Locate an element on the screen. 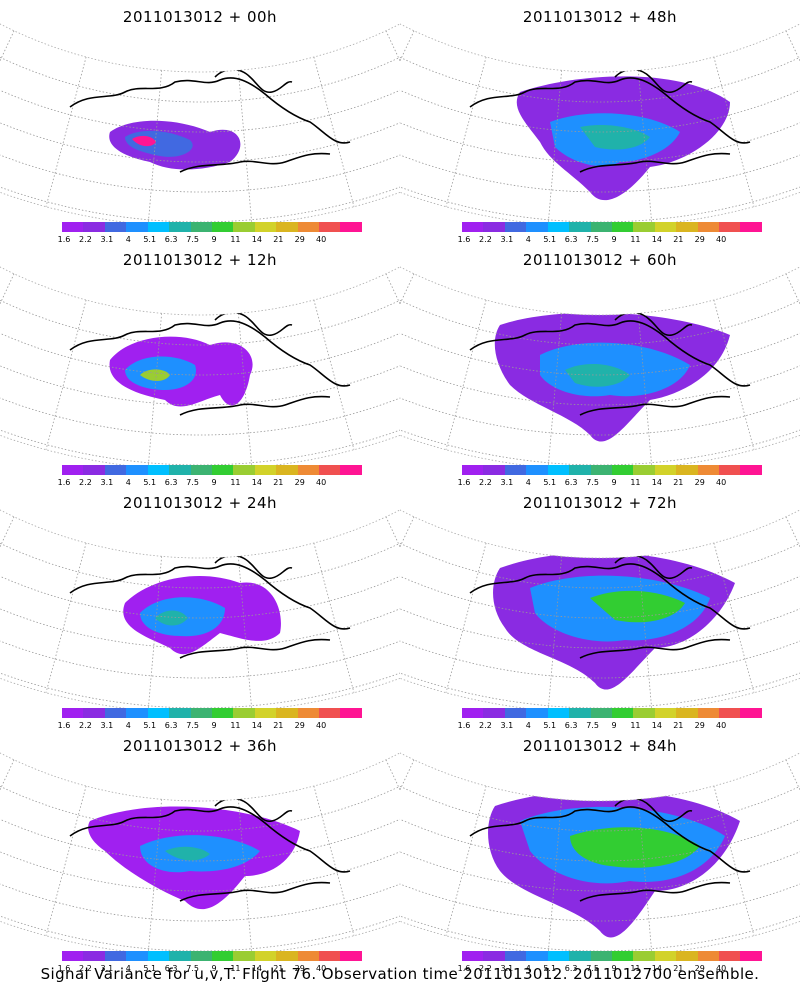 This screenshot has width=800, height=1000. variance-contour is located at coordinates (187, 853).